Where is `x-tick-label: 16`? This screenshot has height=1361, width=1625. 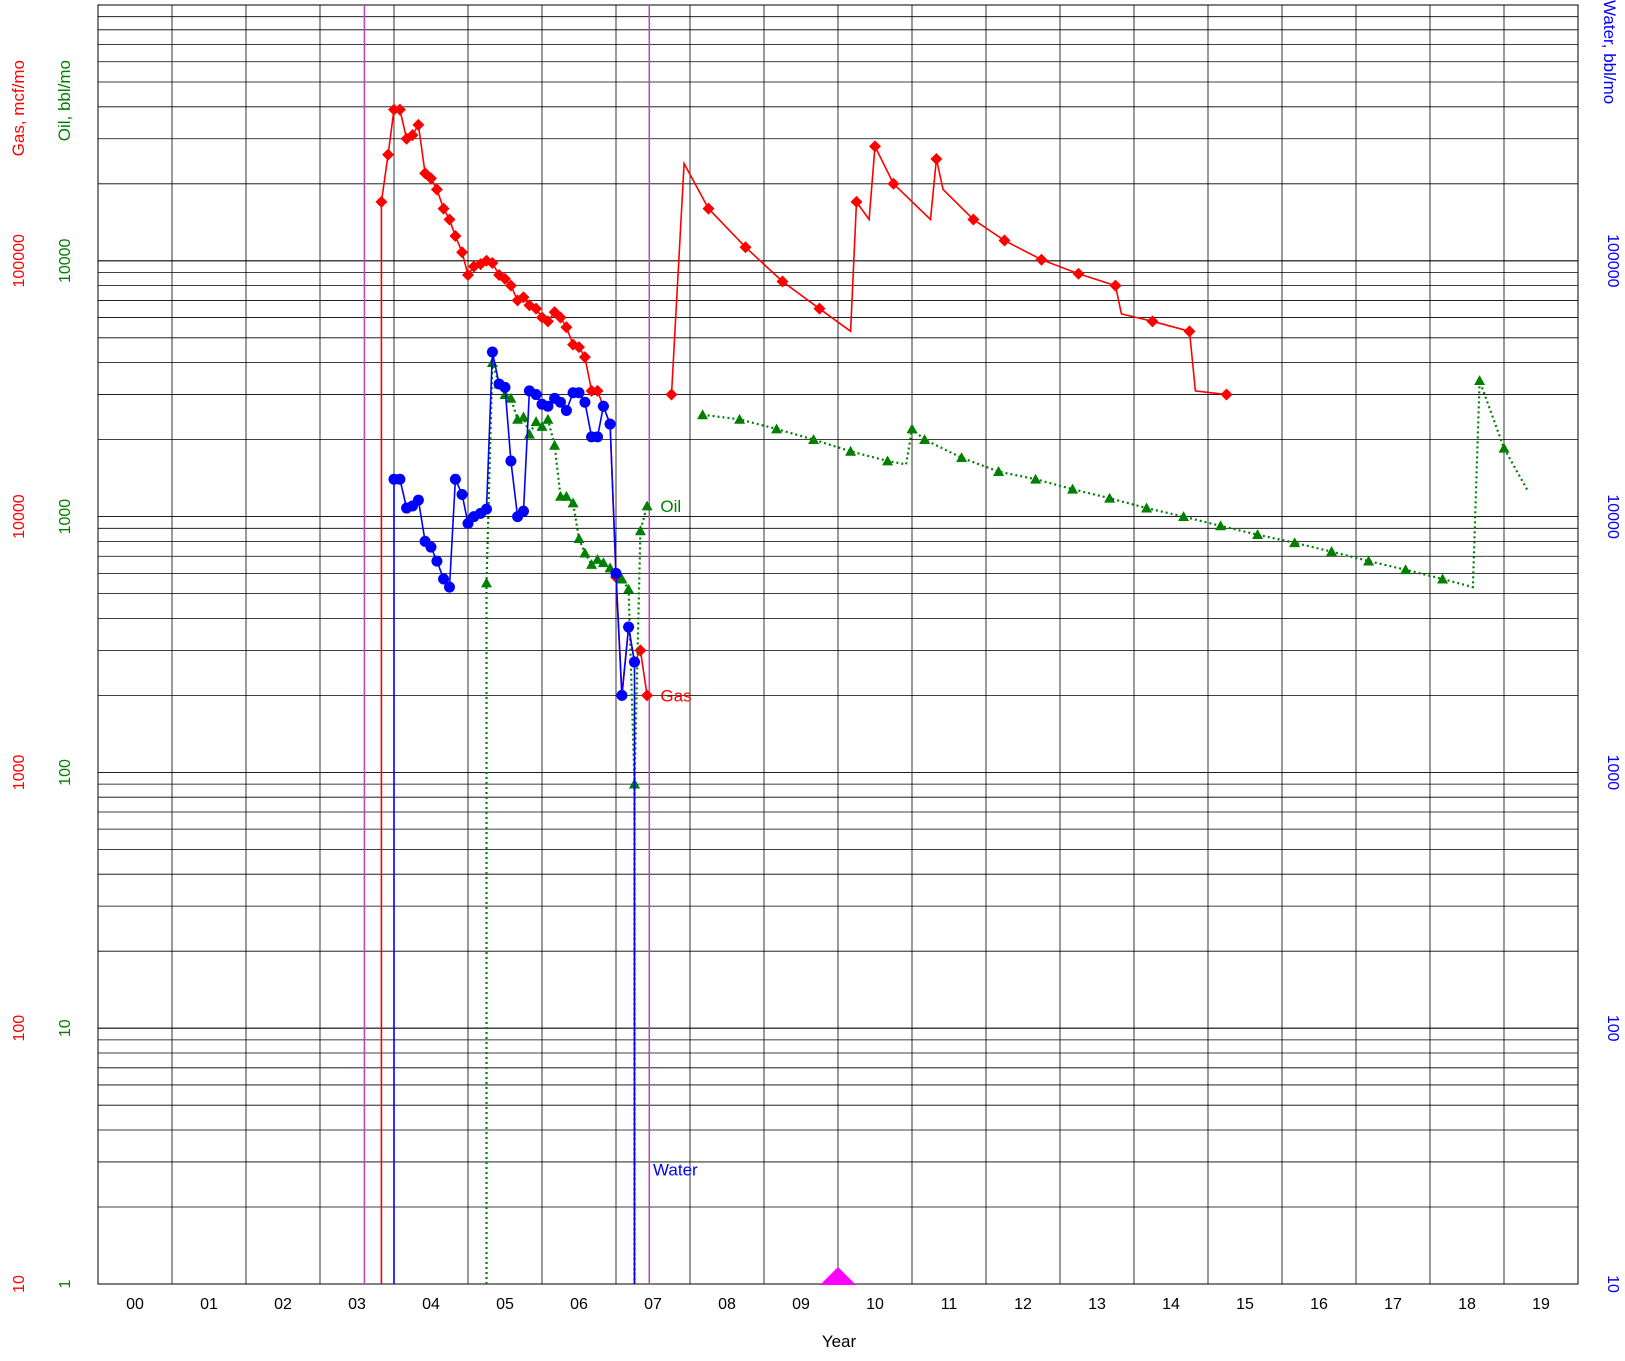
x-tick-label: 16 is located at coordinates (1319, 1304).